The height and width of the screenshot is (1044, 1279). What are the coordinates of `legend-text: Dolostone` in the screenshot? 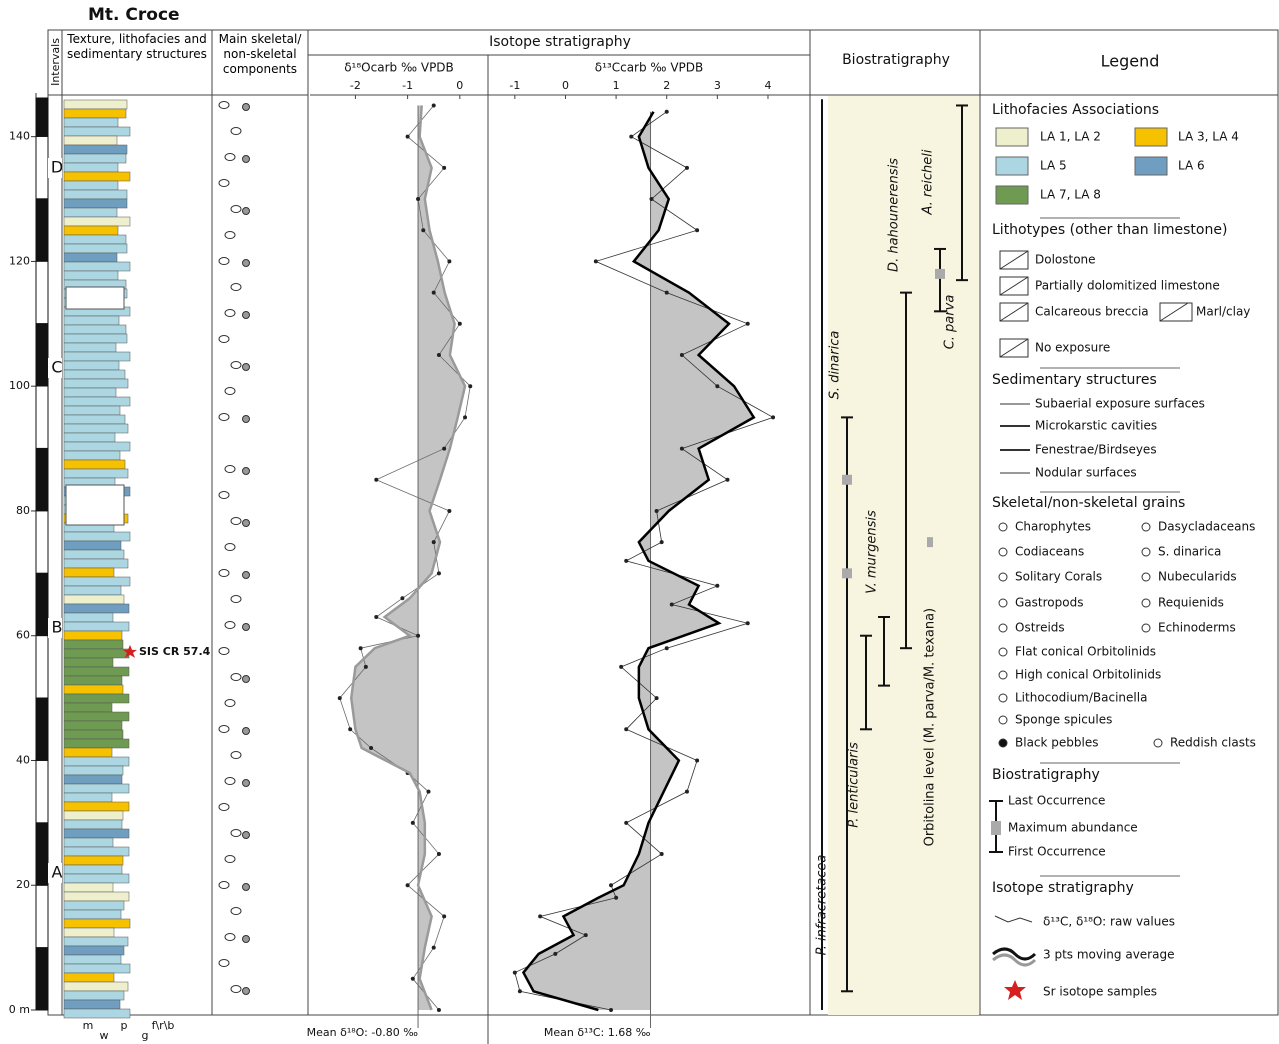 It's located at (1065, 260).